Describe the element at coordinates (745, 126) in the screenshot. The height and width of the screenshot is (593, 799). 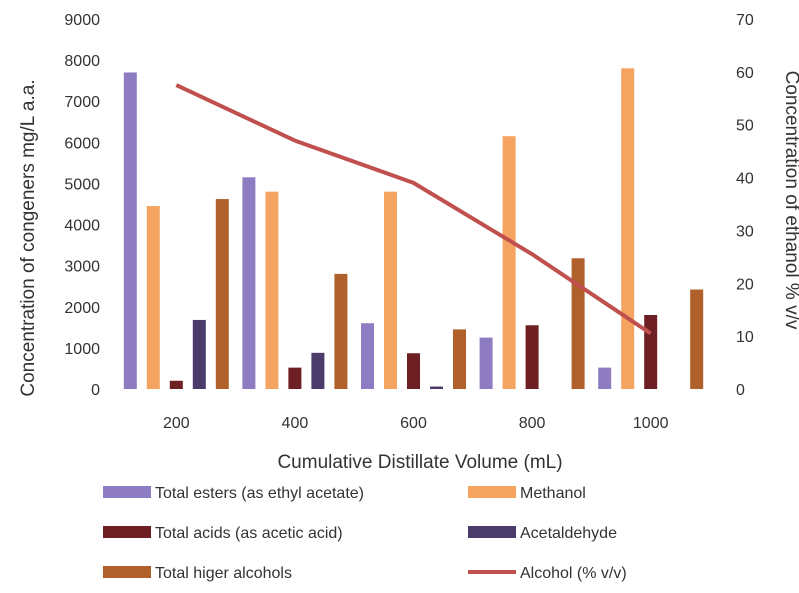
I see `right-tick-label: 50` at that location.